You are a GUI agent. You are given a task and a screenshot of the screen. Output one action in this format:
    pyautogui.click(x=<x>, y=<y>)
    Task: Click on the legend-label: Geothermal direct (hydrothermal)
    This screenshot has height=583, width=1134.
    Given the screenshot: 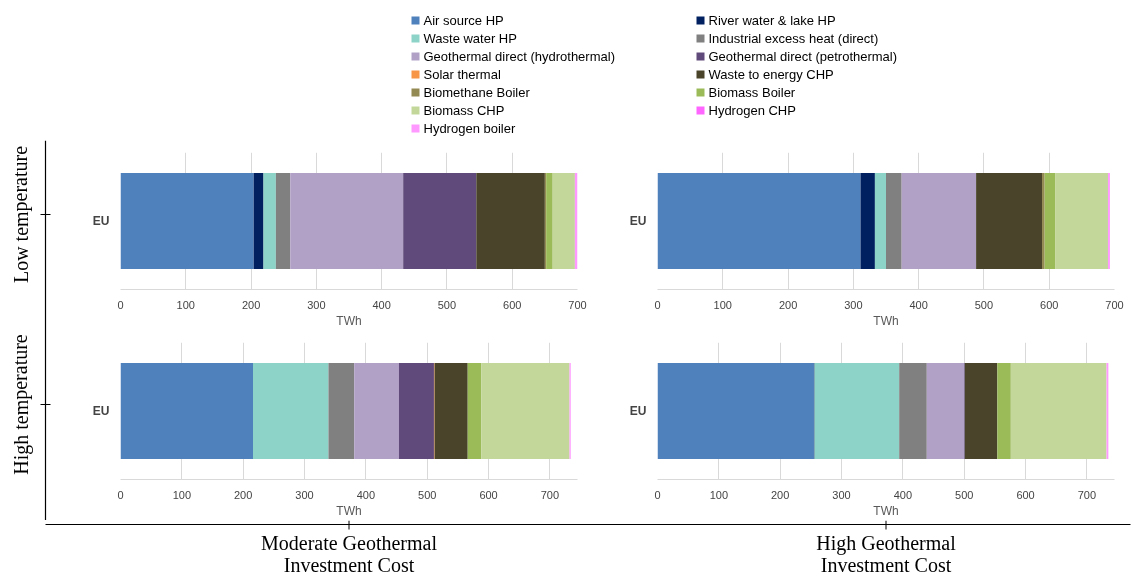 What is the action you would take?
    pyautogui.click(x=519, y=56)
    